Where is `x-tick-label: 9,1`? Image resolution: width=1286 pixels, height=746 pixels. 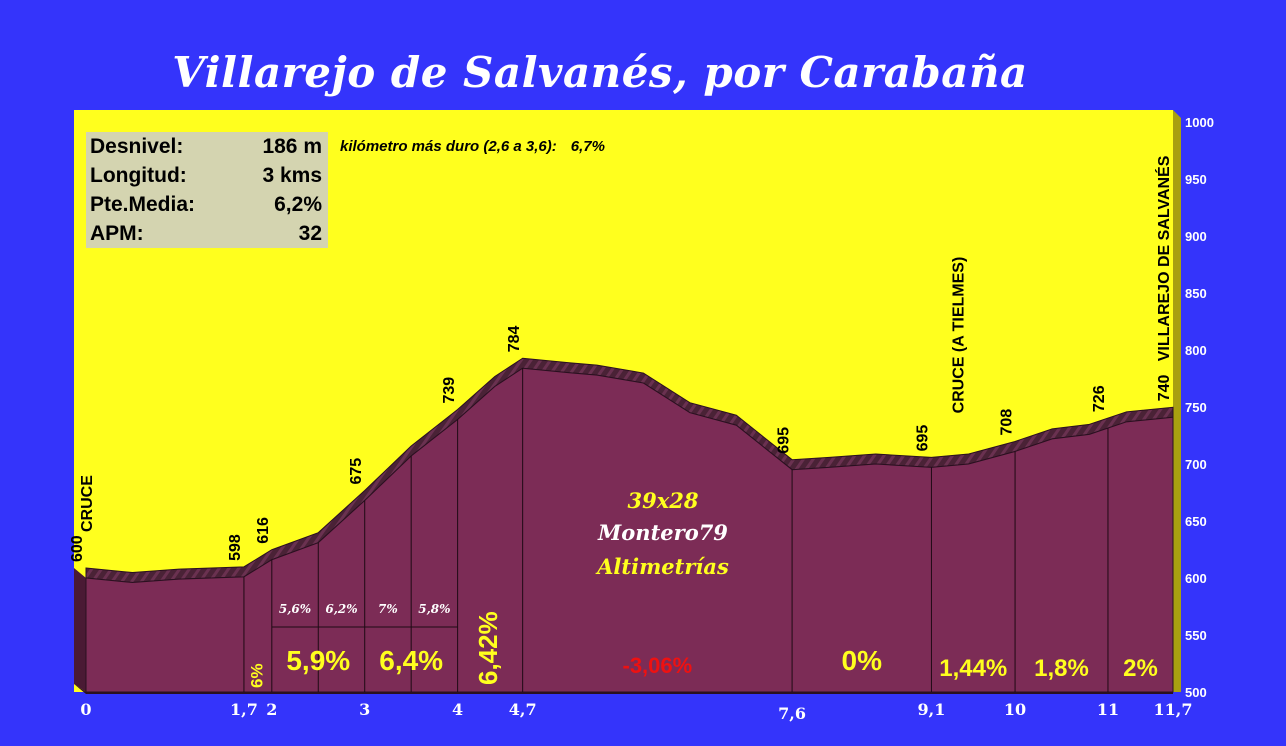
x-tick-label: 9,1 is located at coordinates (932, 709).